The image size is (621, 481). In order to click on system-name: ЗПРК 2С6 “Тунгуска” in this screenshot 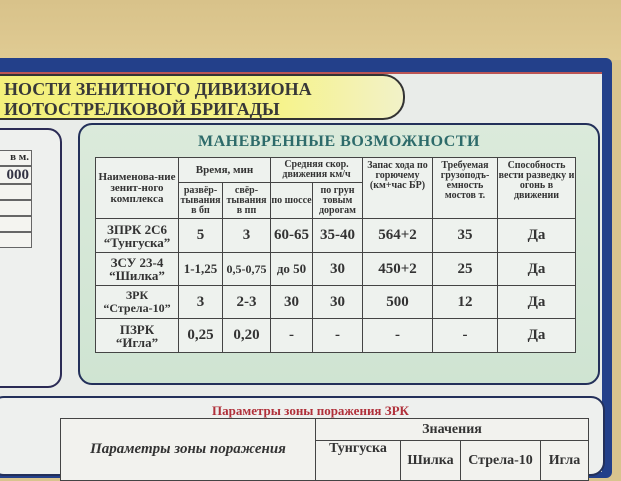, I will do `click(137, 235)`.